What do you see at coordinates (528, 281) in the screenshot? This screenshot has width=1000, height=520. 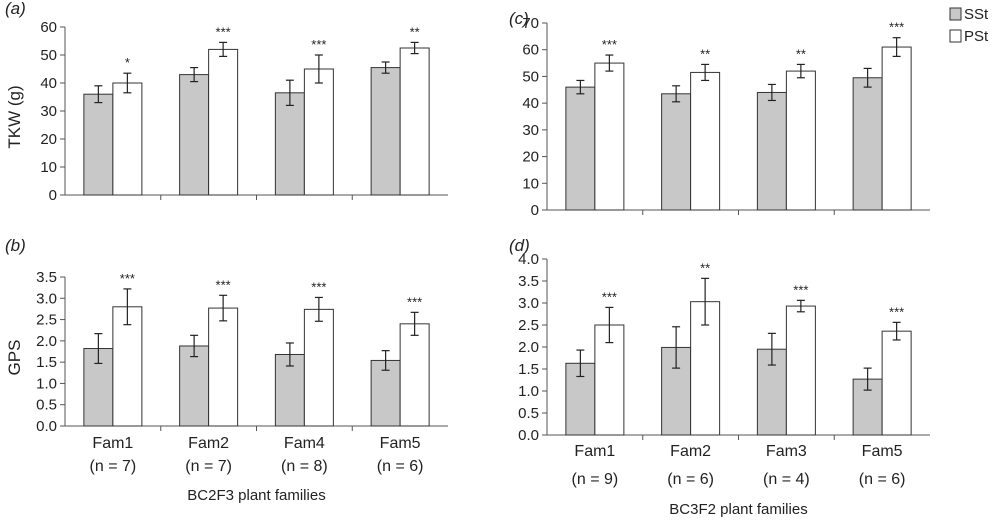 I see `y-tick-label: 3.5` at bounding box center [528, 281].